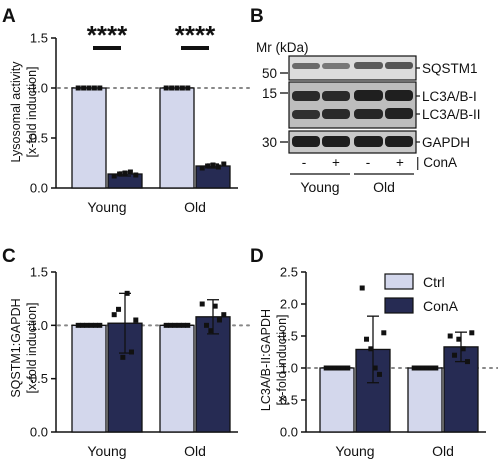 The image size is (498, 469). Describe the element at coordinates (289, 304) in the screenshot. I see `y-tick-label: 2.0` at that location.